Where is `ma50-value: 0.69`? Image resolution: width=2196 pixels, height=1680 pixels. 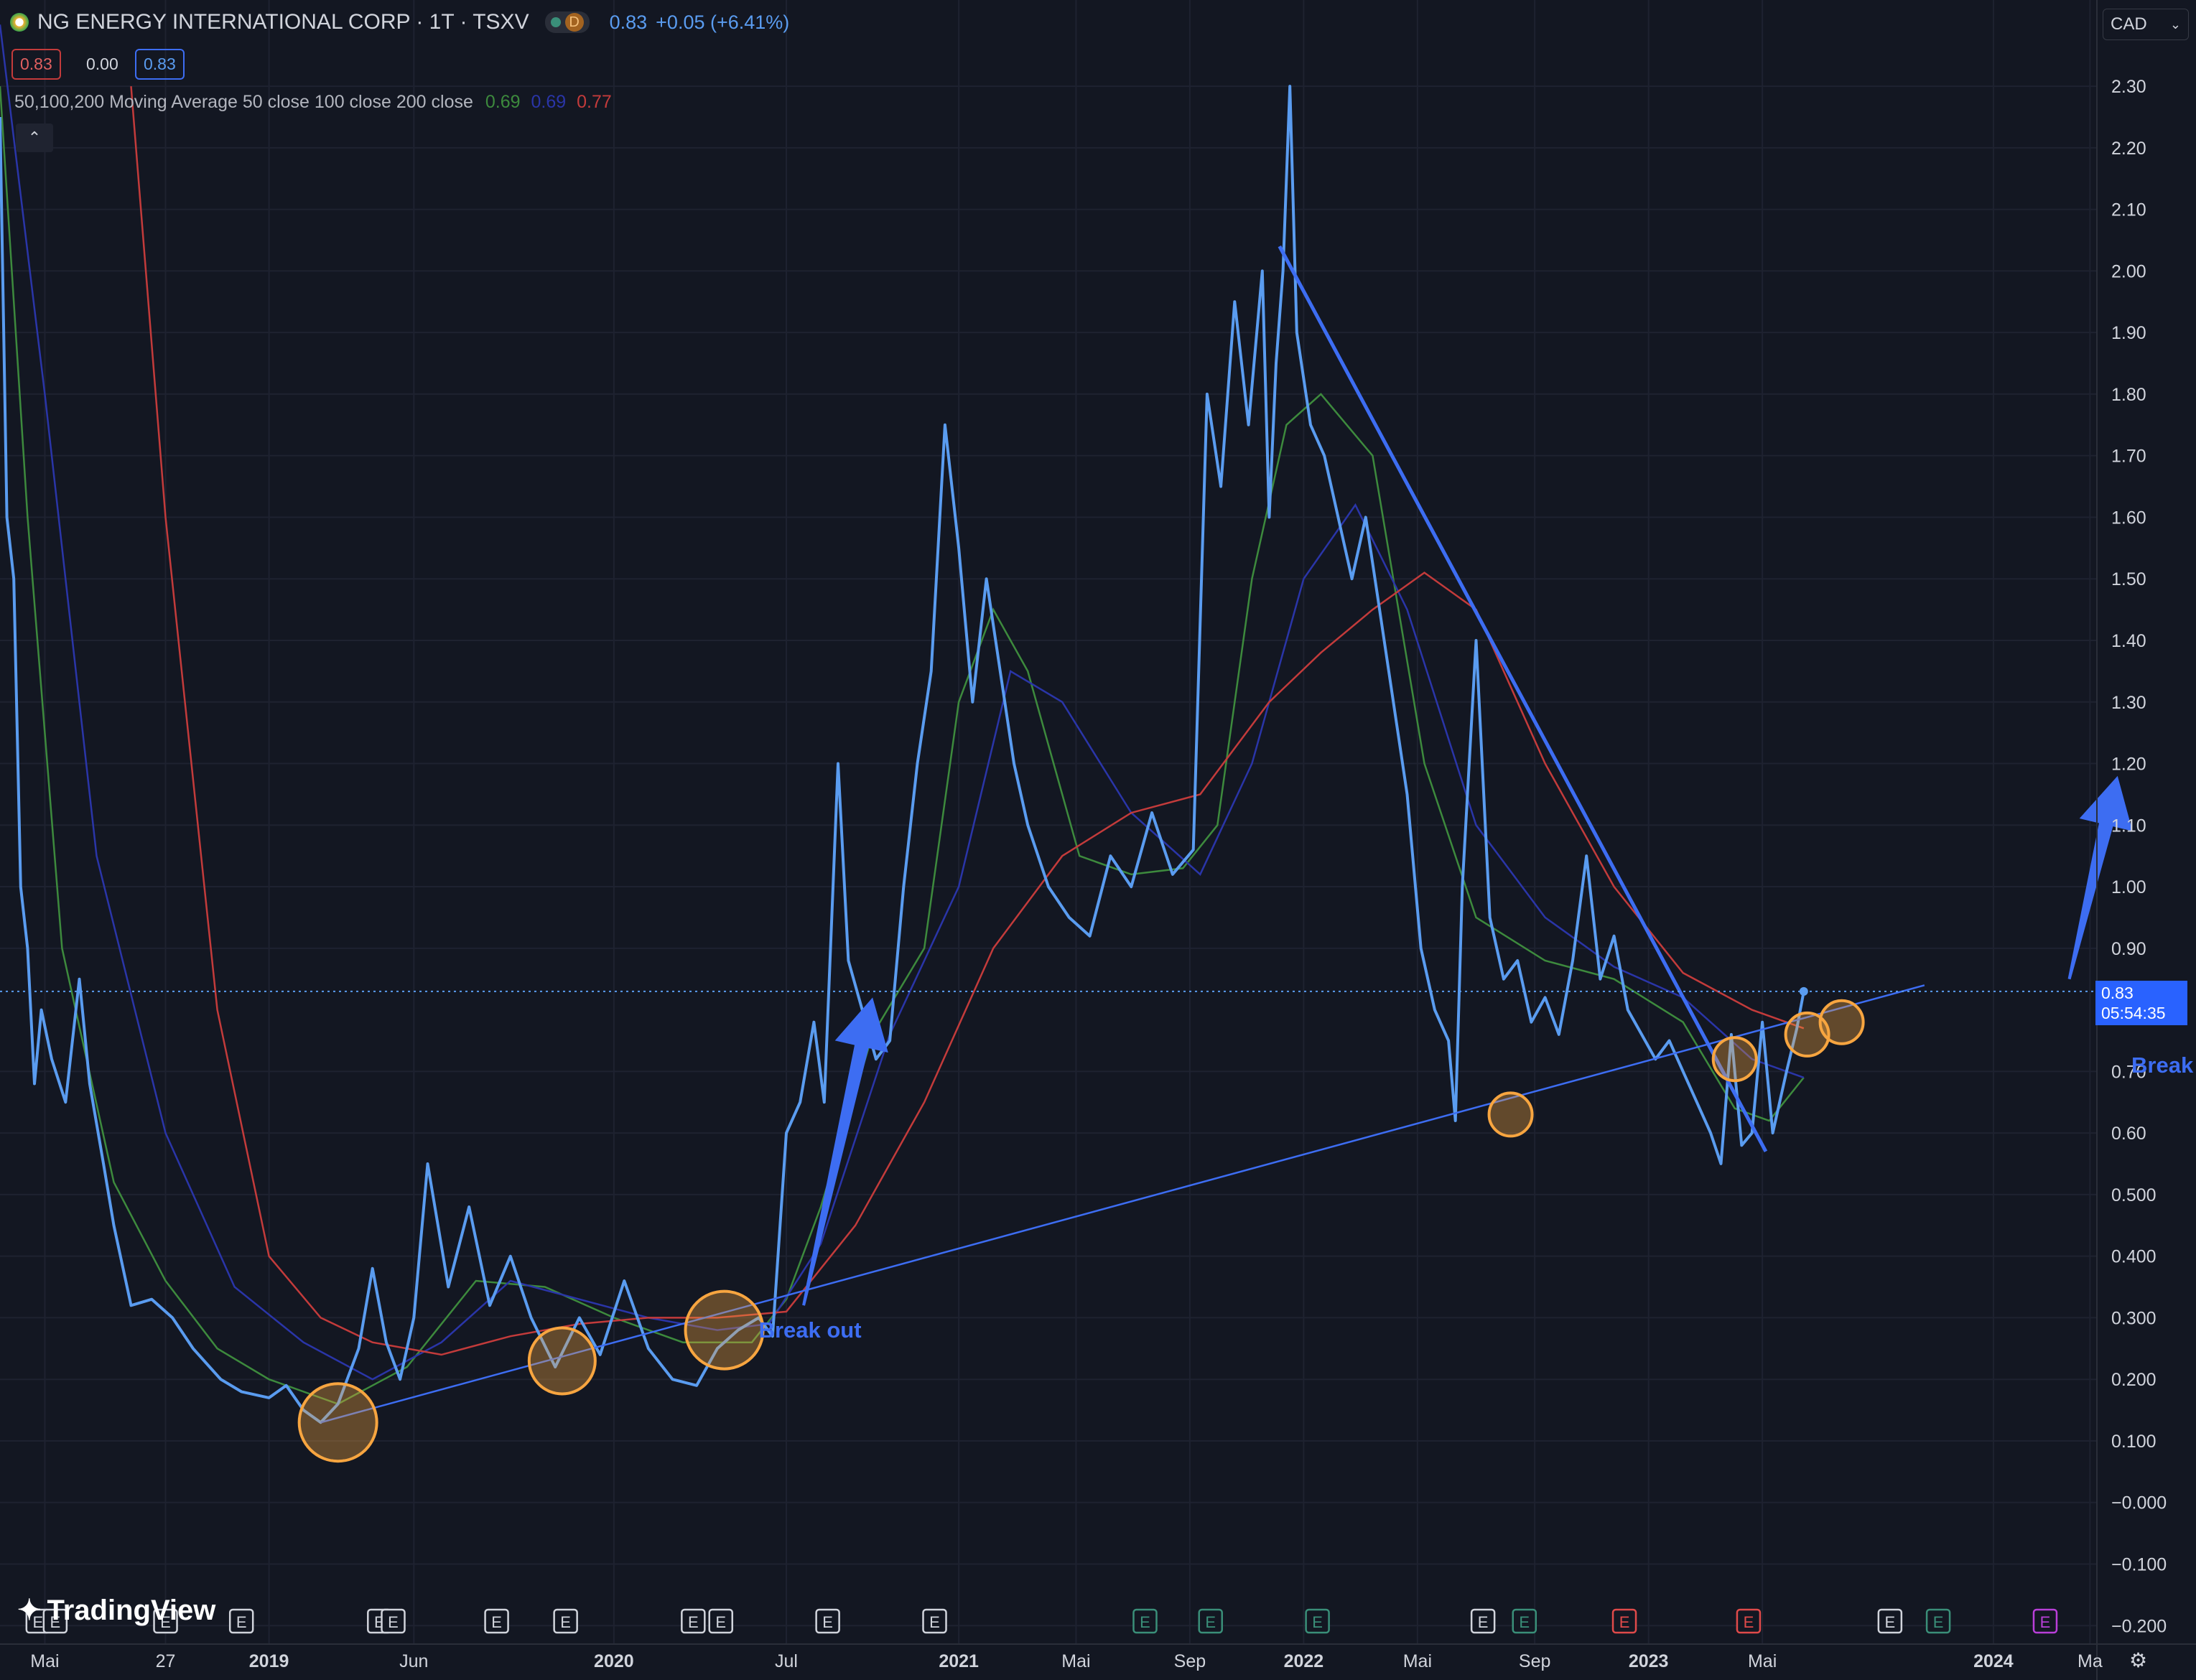
ma50-value: 0.69 is located at coordinates (503, 102).